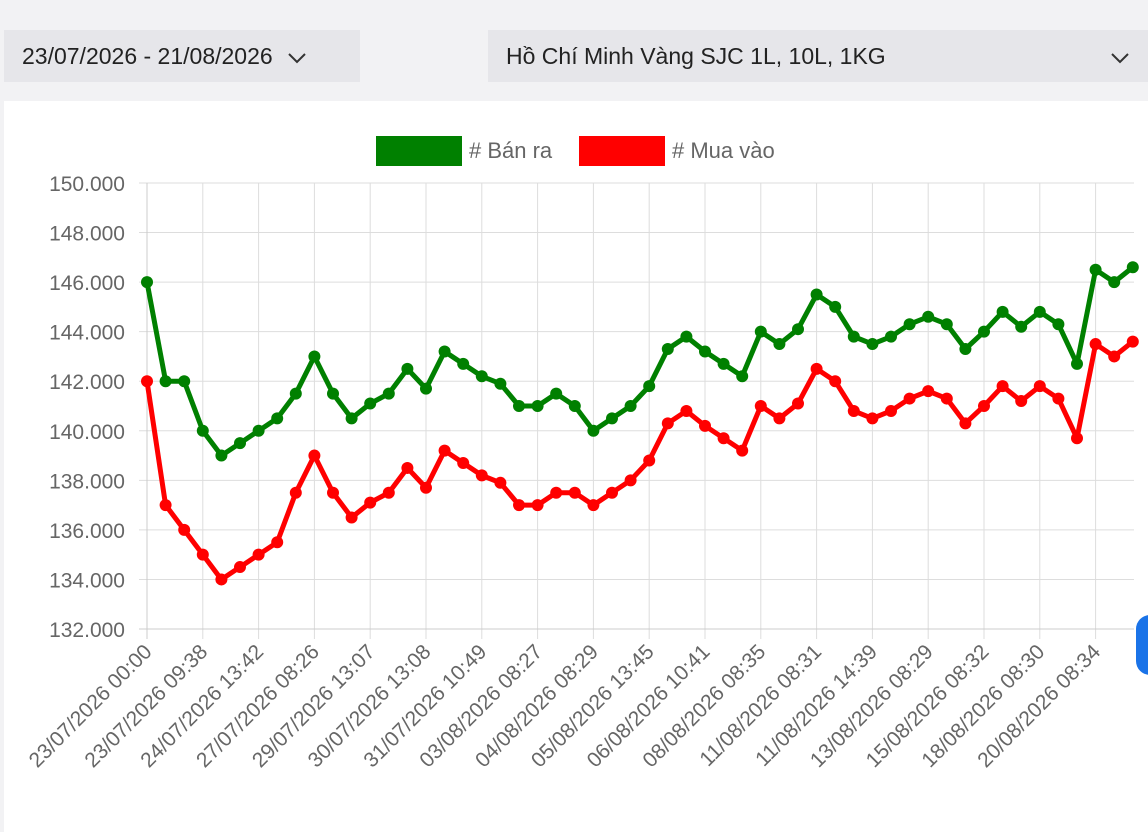 The height and width of the screenshot is (832, 1148). I want to click on y-tick-label: 146.000, so click(87, 283).